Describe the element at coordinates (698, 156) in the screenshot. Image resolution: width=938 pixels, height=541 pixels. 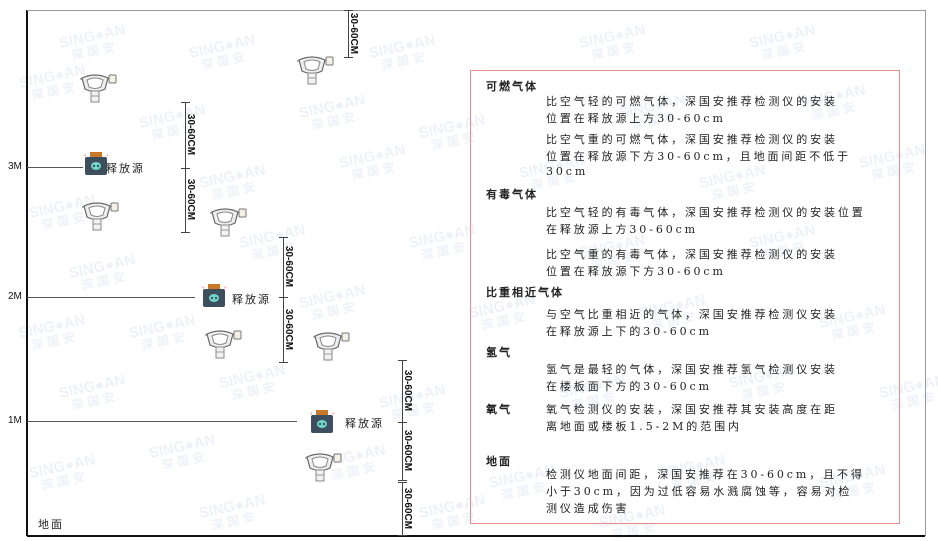
I see `legend-text-line: 位置在释放源下方30-60cm，且地面间距不低于` at that location.